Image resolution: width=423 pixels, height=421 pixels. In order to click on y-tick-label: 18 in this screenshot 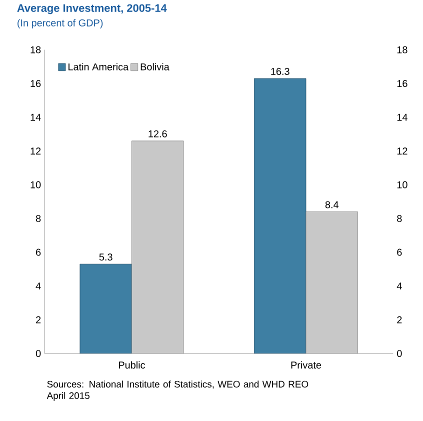, I will do `click(35, 50)`.